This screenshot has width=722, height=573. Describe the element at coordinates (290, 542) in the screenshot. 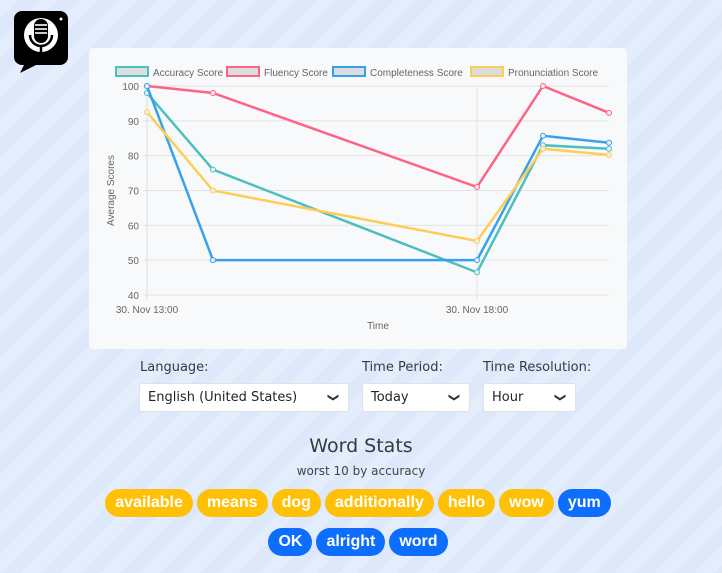

I see `word-badge: OK` at that location.